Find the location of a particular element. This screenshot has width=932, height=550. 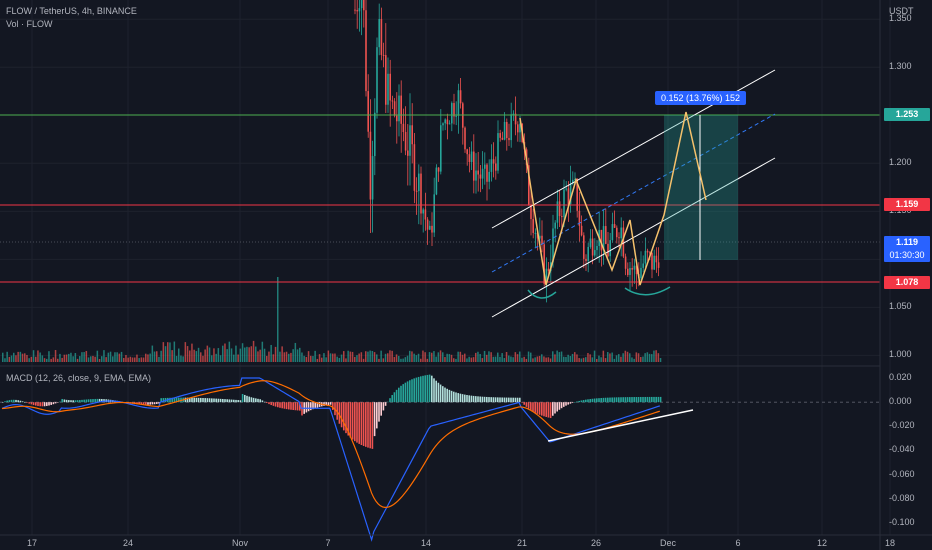

measure-label: 0.152 (13.76%) 152 is located at coordinates (701, 98).